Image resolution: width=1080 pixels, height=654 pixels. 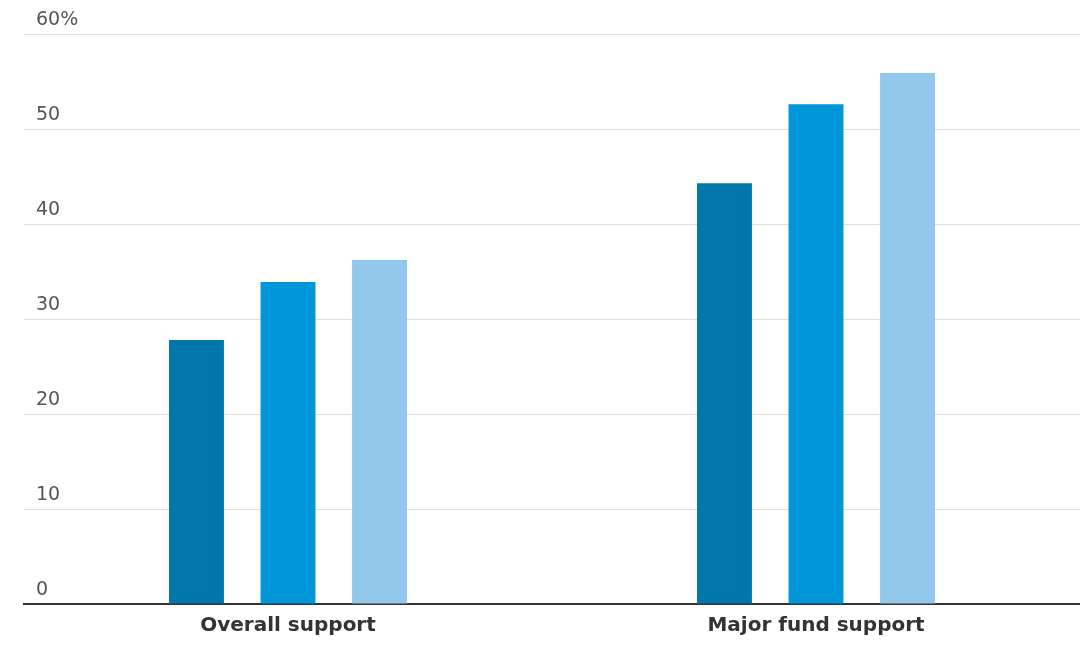 I want to click on x-tick-label: Major fund support, so click(x=816, y=624).